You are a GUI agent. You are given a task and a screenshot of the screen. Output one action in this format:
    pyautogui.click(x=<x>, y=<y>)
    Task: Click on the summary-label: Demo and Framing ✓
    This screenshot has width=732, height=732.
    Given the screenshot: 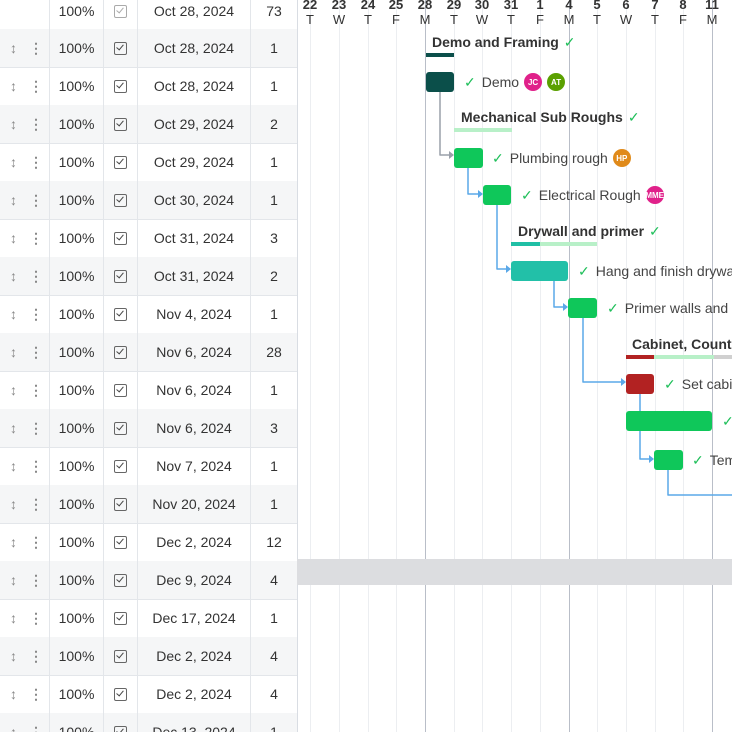 What is the action you would take?
    pyautogui.click(x=504, y=42)
    